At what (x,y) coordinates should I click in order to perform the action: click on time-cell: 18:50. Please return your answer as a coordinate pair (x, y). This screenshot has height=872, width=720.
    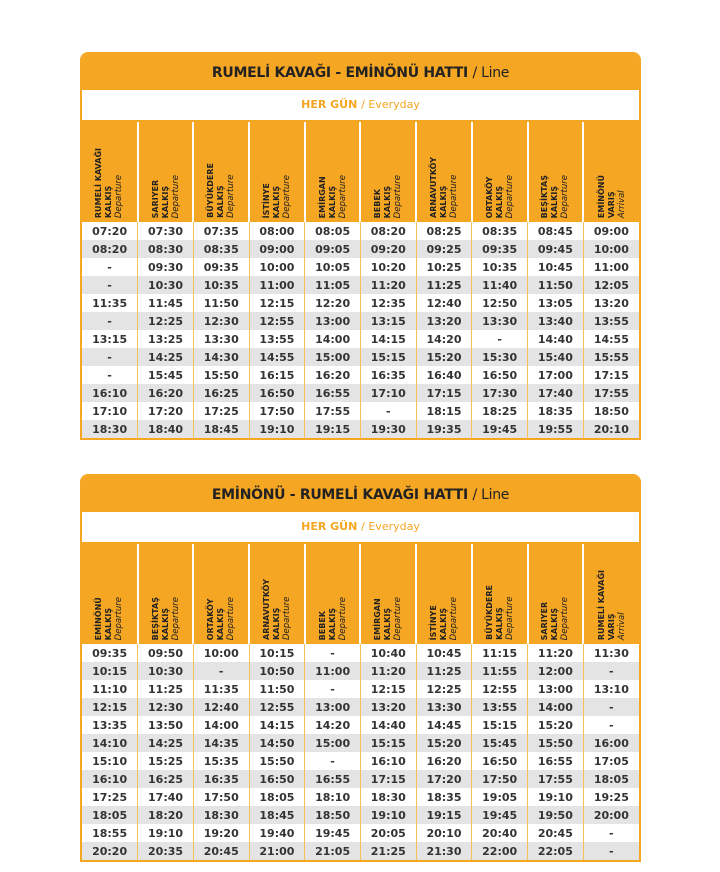
    Looking at the image, I should click on (332, 815).